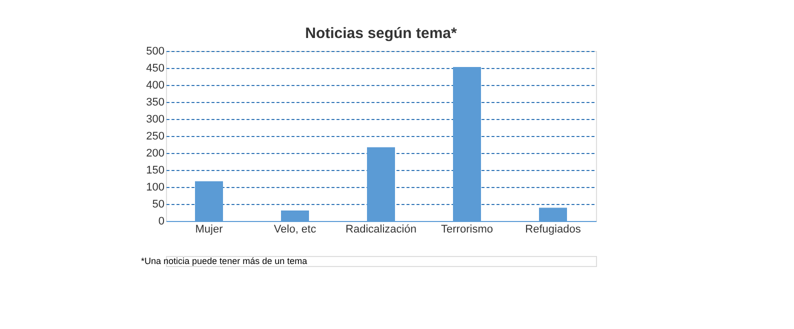  I want to click on y-tick-label: 350, so click(155, 102).